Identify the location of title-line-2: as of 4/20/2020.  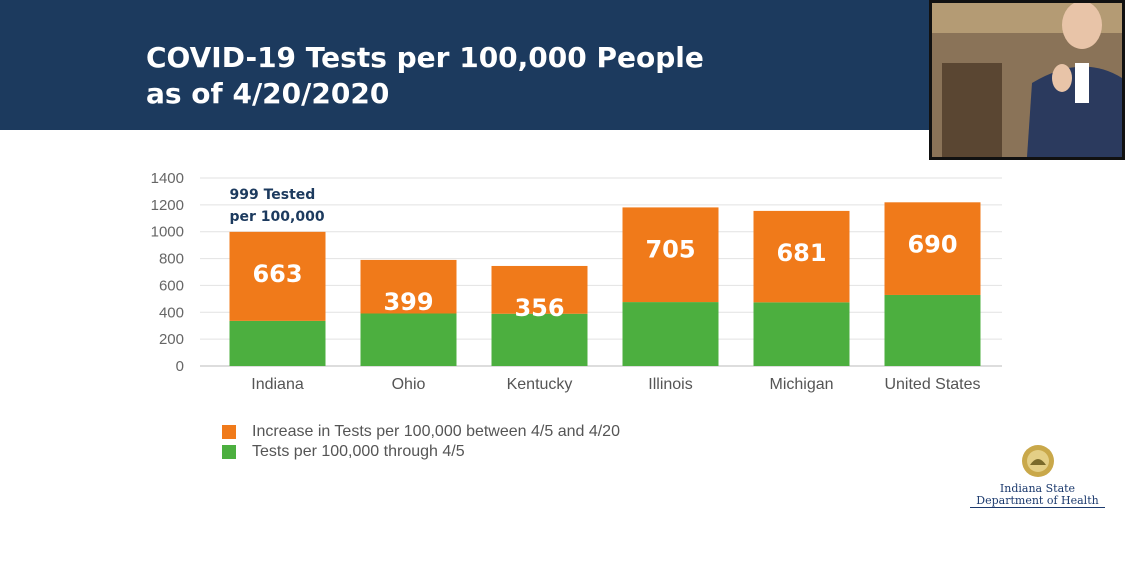
(268, 93).